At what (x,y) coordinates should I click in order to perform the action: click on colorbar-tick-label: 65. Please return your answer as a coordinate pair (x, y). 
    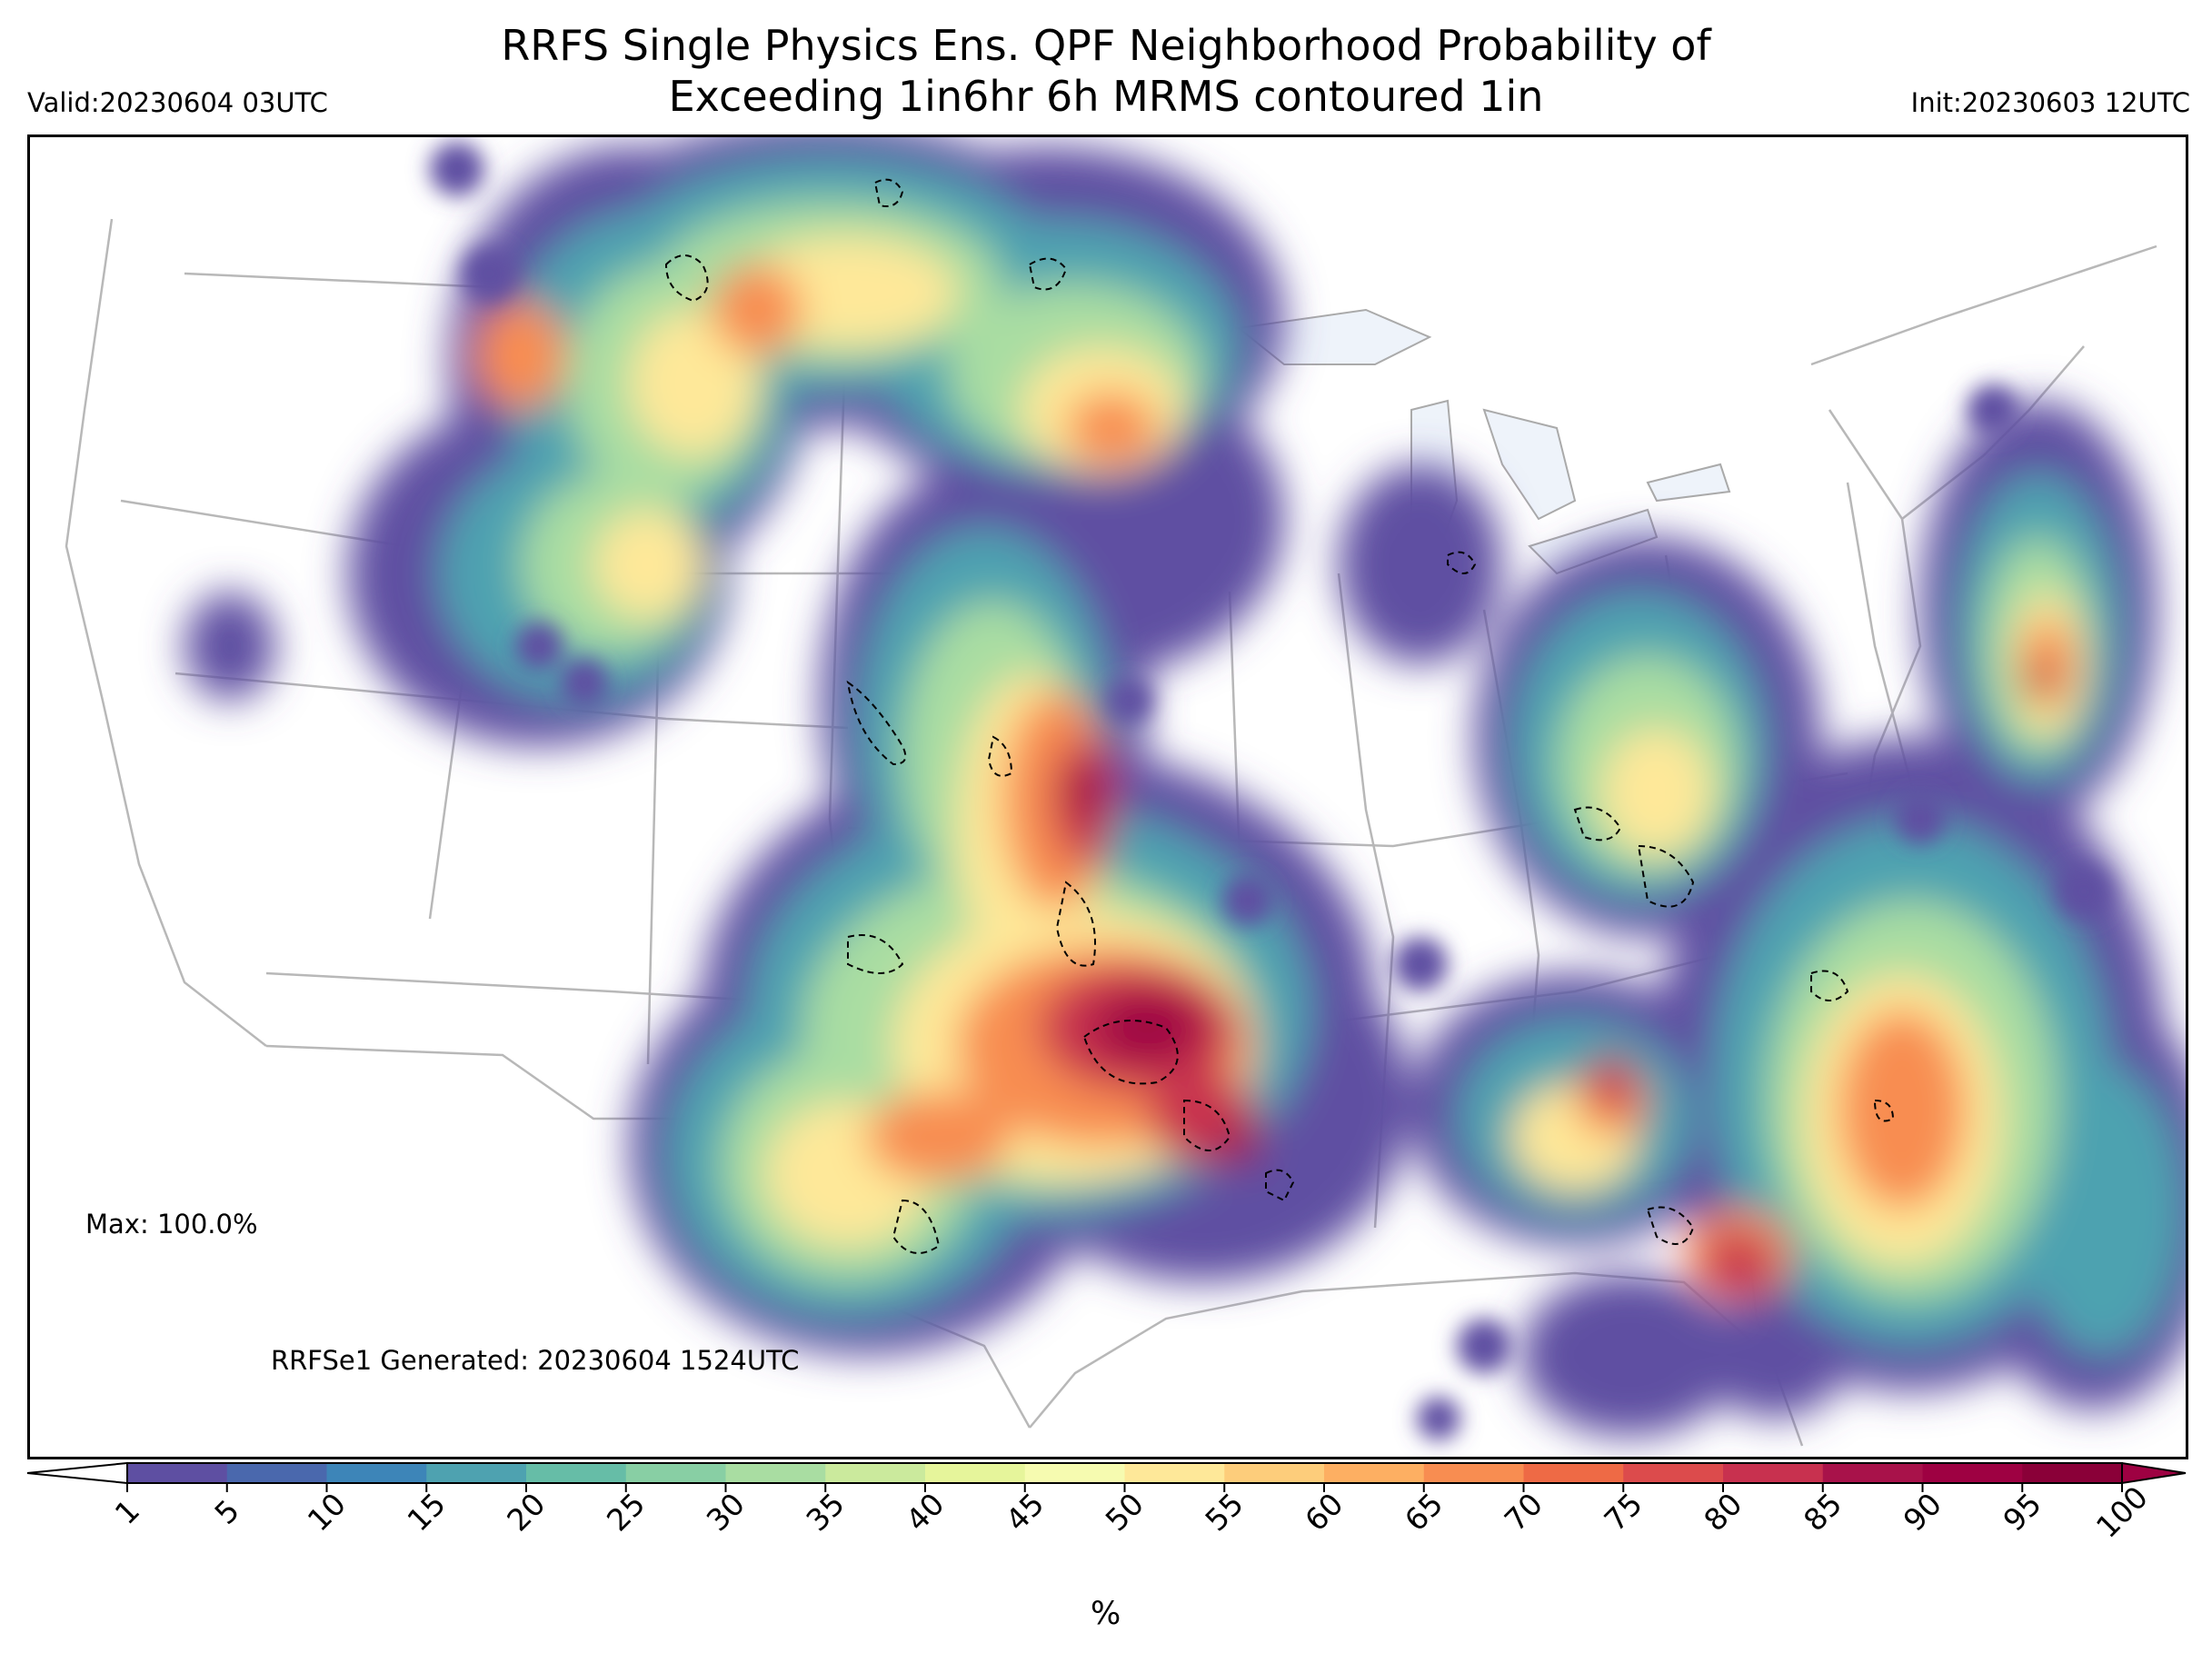
    Looking at the image, I should click on (1424, 1512).